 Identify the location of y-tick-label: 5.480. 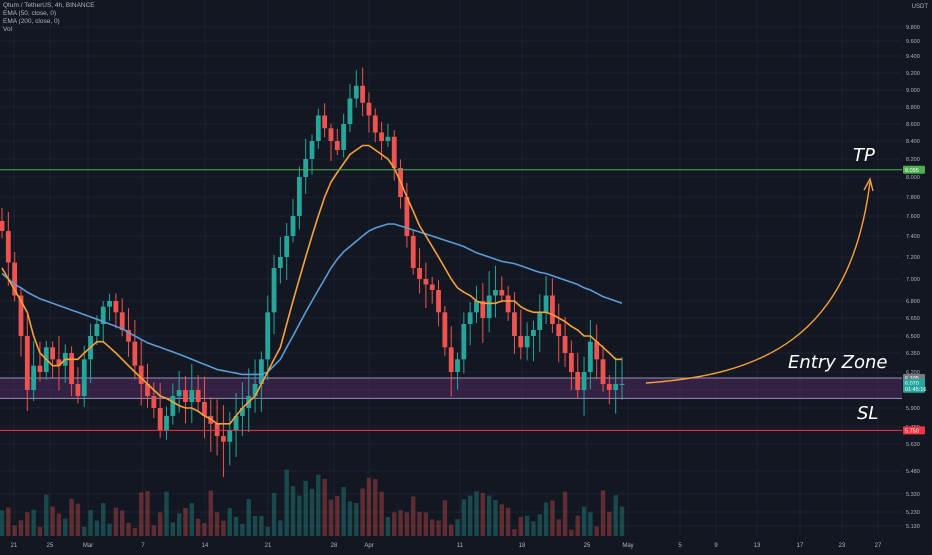
(913, 472).